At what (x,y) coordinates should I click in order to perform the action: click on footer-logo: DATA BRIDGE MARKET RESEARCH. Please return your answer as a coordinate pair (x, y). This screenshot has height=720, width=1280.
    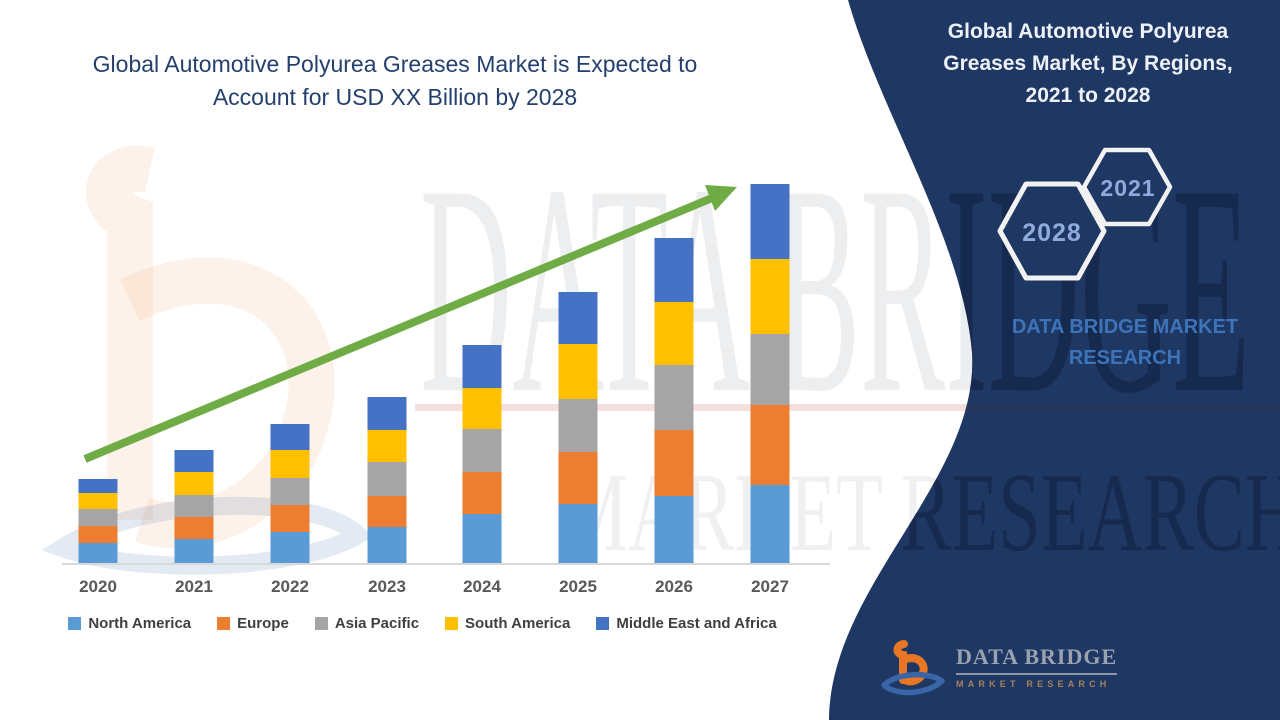
    Looking at the image, I should click on (999, 668).